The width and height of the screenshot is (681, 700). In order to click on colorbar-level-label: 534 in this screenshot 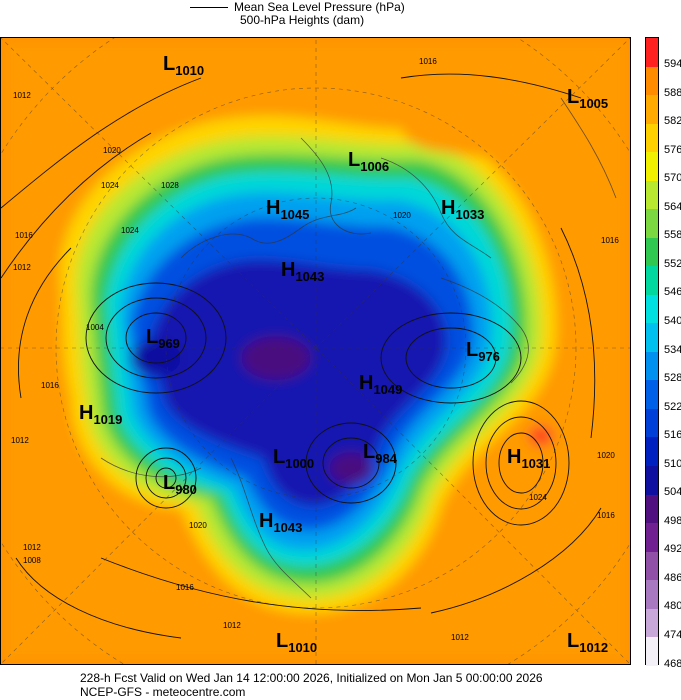, I will do `click(672, 349)`.